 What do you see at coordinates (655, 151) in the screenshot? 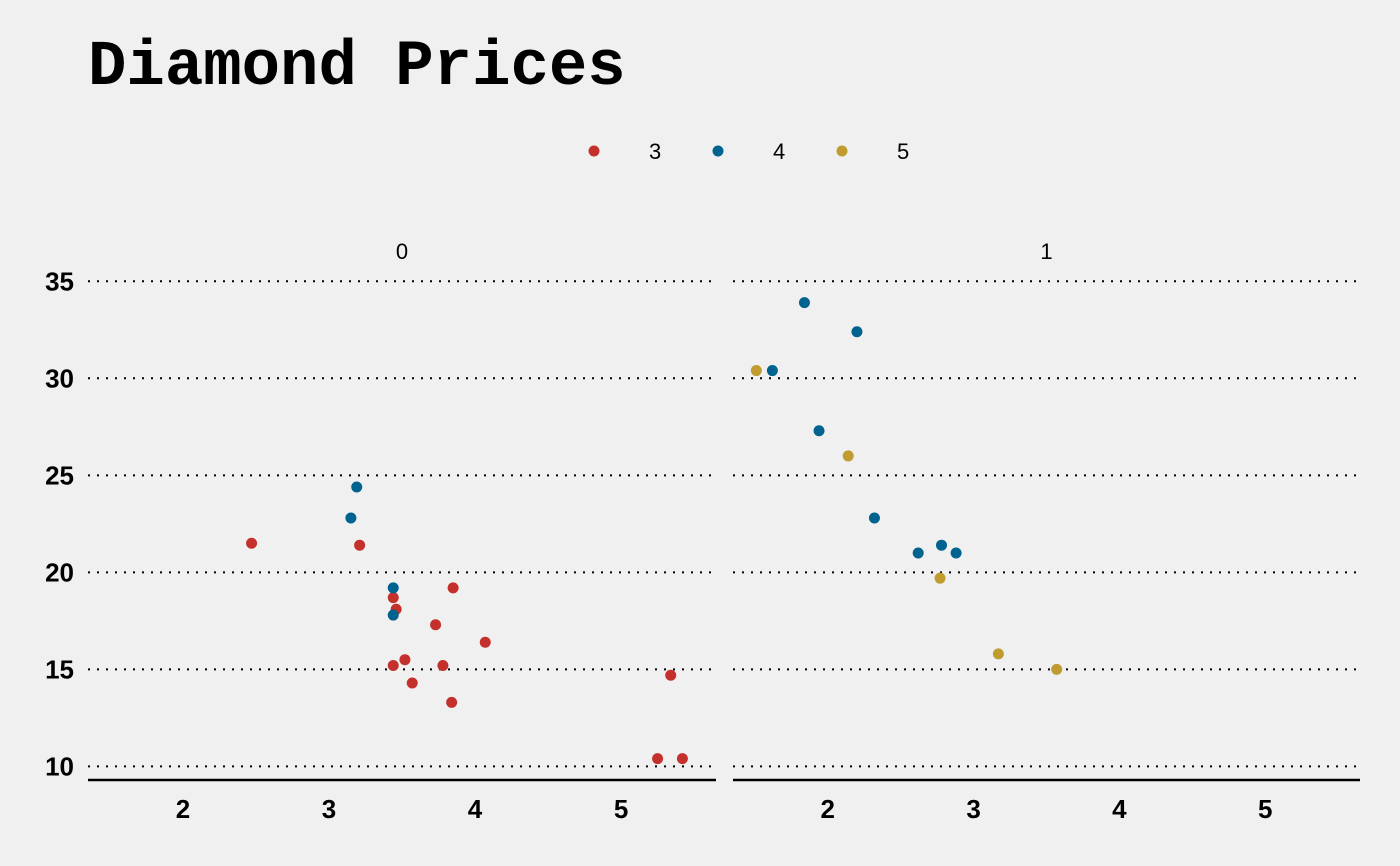
I see `legend-label-3: 3` at bounding box center [655, 151].